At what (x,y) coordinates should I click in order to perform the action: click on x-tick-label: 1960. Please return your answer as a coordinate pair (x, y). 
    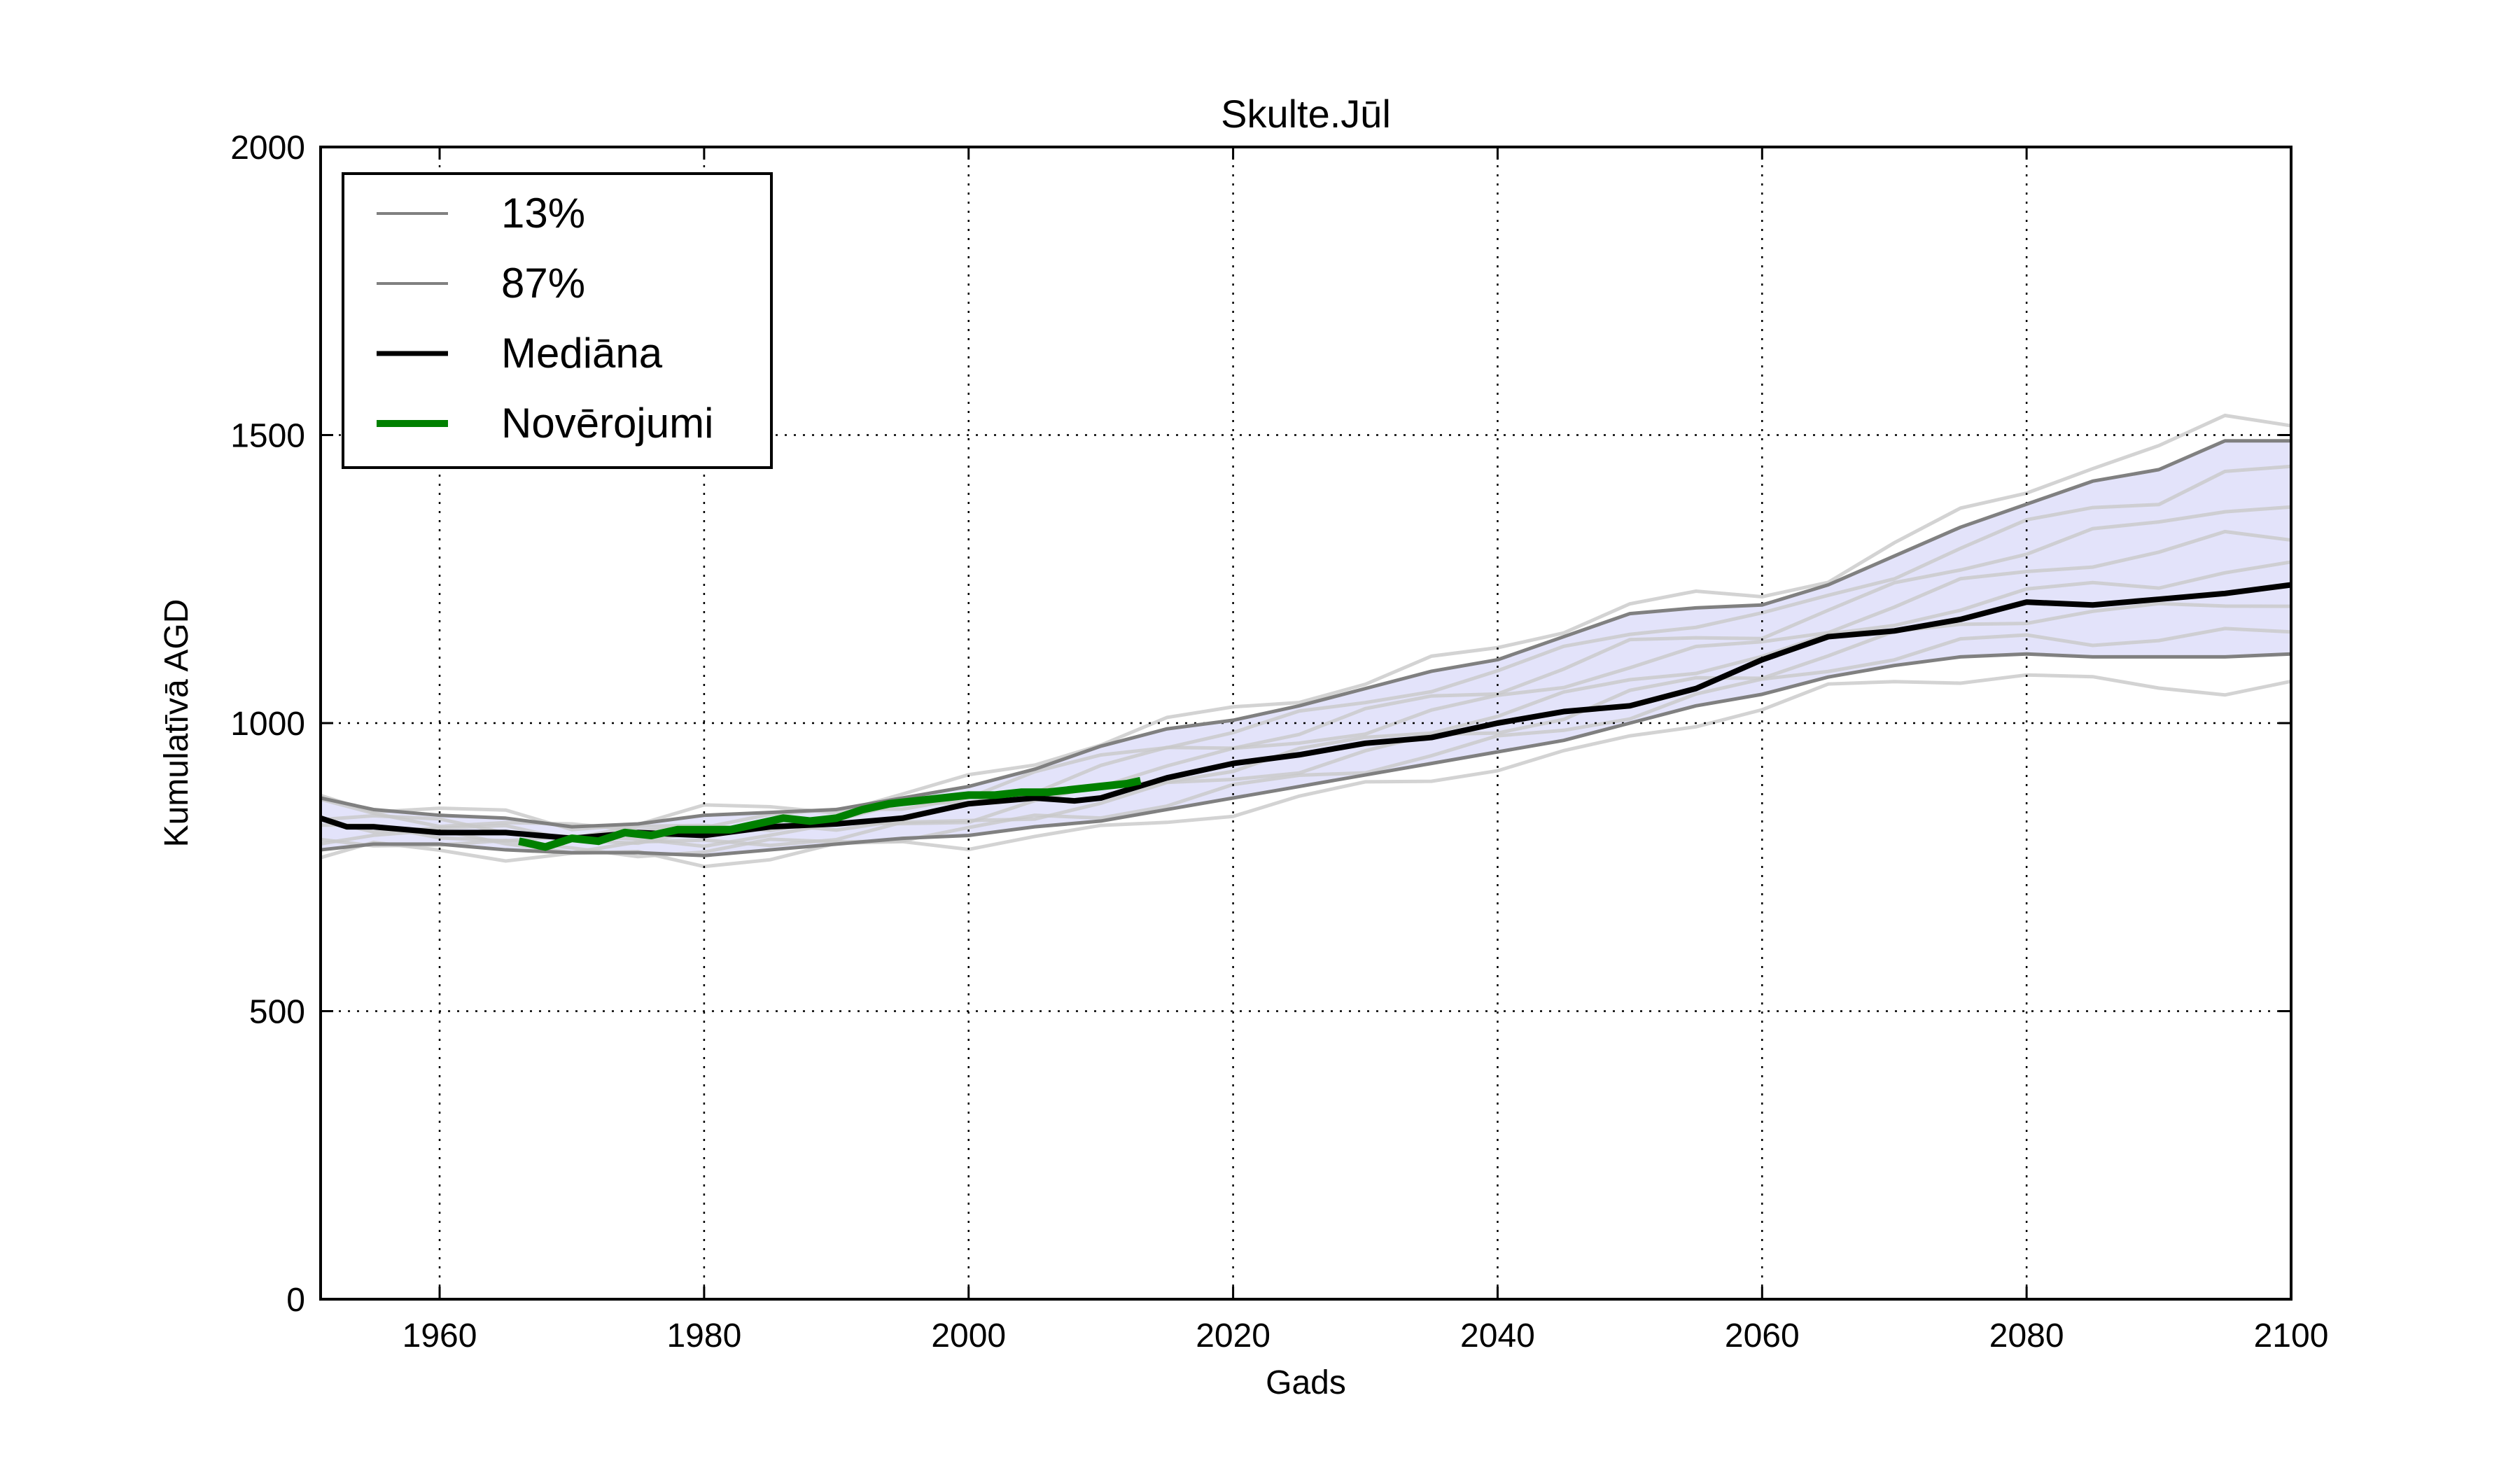
    Looking at the image, I should click on (439, 1335).